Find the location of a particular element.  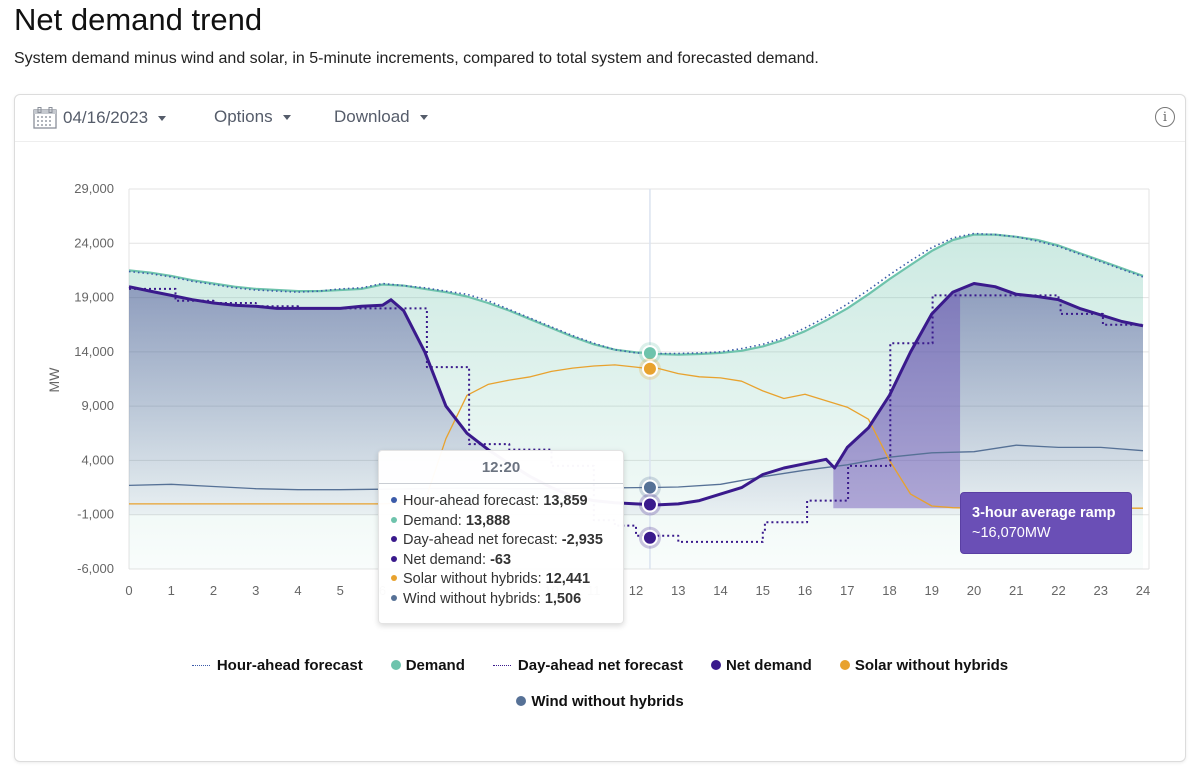

date-label: 04/16/2023 is located at coordinates (106, 117).